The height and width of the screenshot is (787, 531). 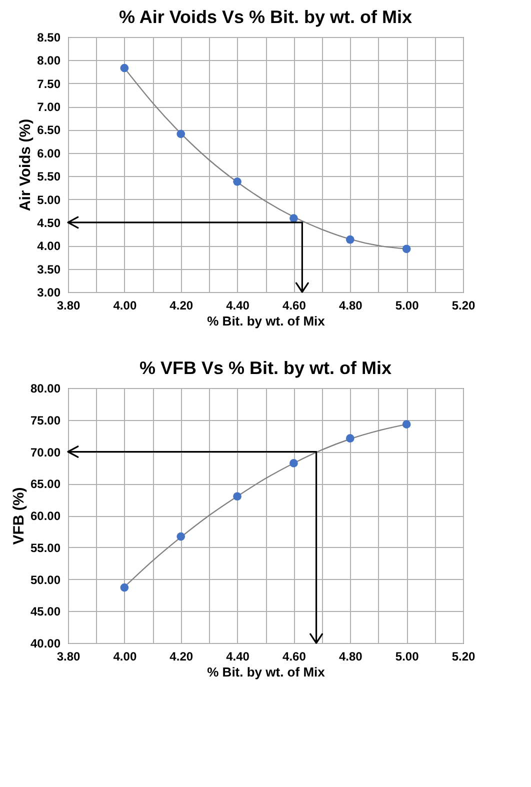 I want to click on y-tick-label: 45.00, so click(x=45, y=611).